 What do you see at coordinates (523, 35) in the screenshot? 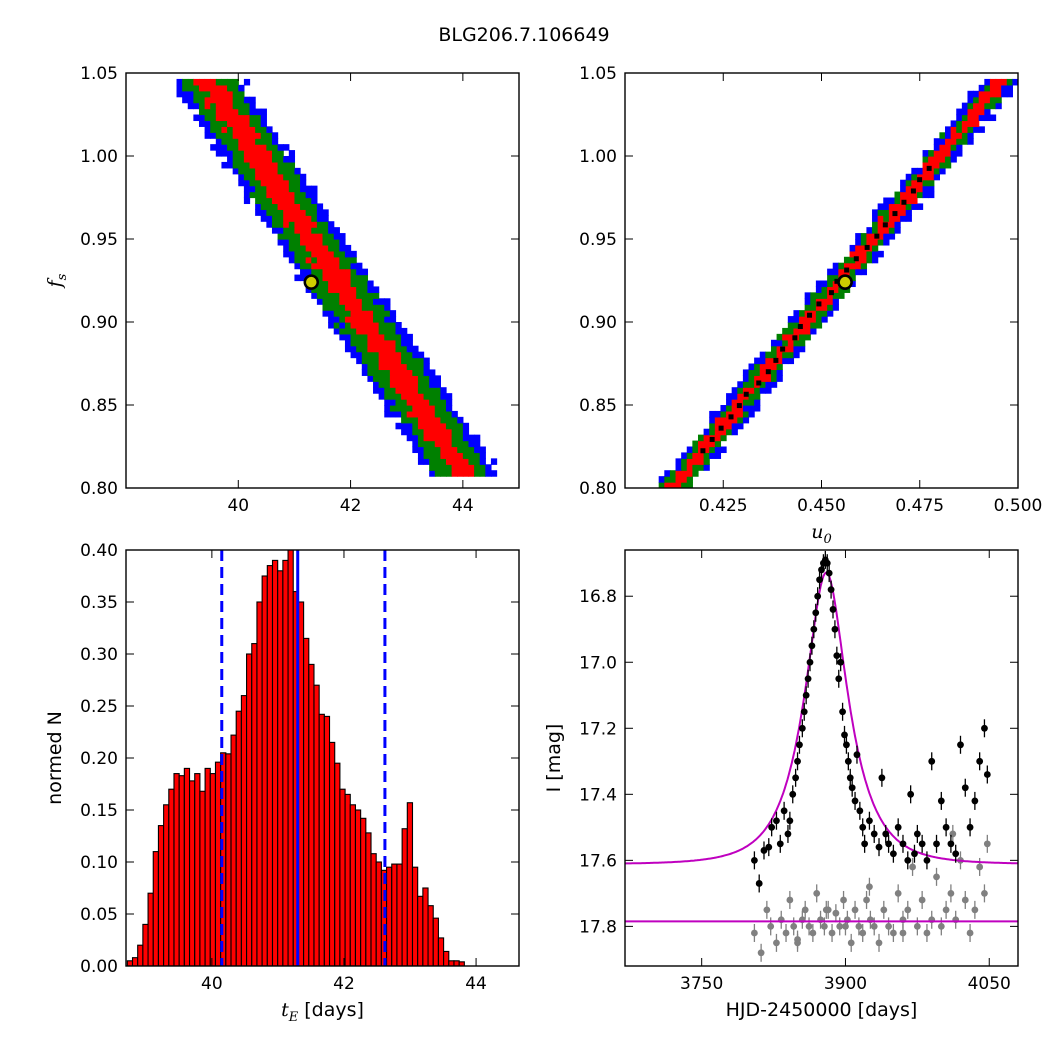
I see `figure-title: BLG206.7.106649` at bounding box center [523, 35].